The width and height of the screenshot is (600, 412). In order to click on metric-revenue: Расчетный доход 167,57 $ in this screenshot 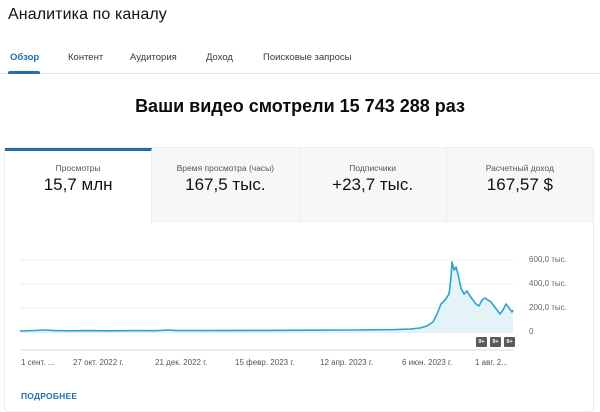, I will do `click(519, 185)`.